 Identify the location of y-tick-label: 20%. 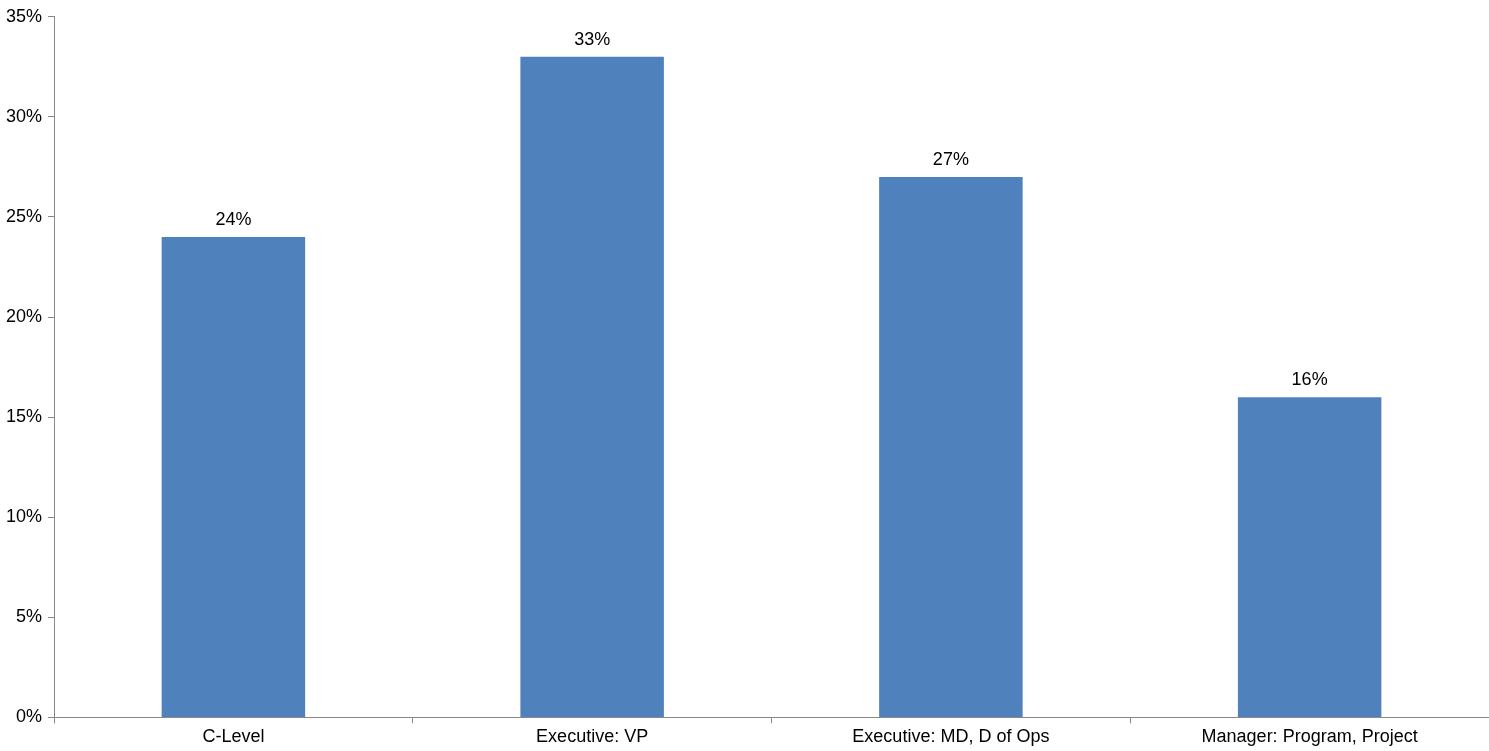
(24, 316).